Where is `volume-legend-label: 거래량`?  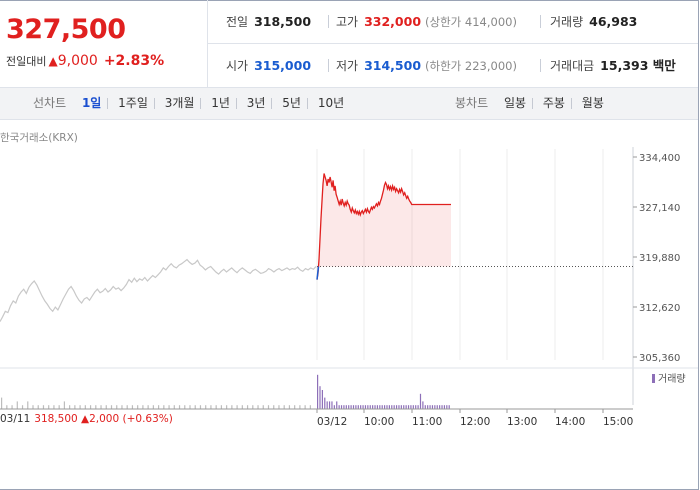 volume-legend-label: 거래량 is located at coordinates (672, 379).